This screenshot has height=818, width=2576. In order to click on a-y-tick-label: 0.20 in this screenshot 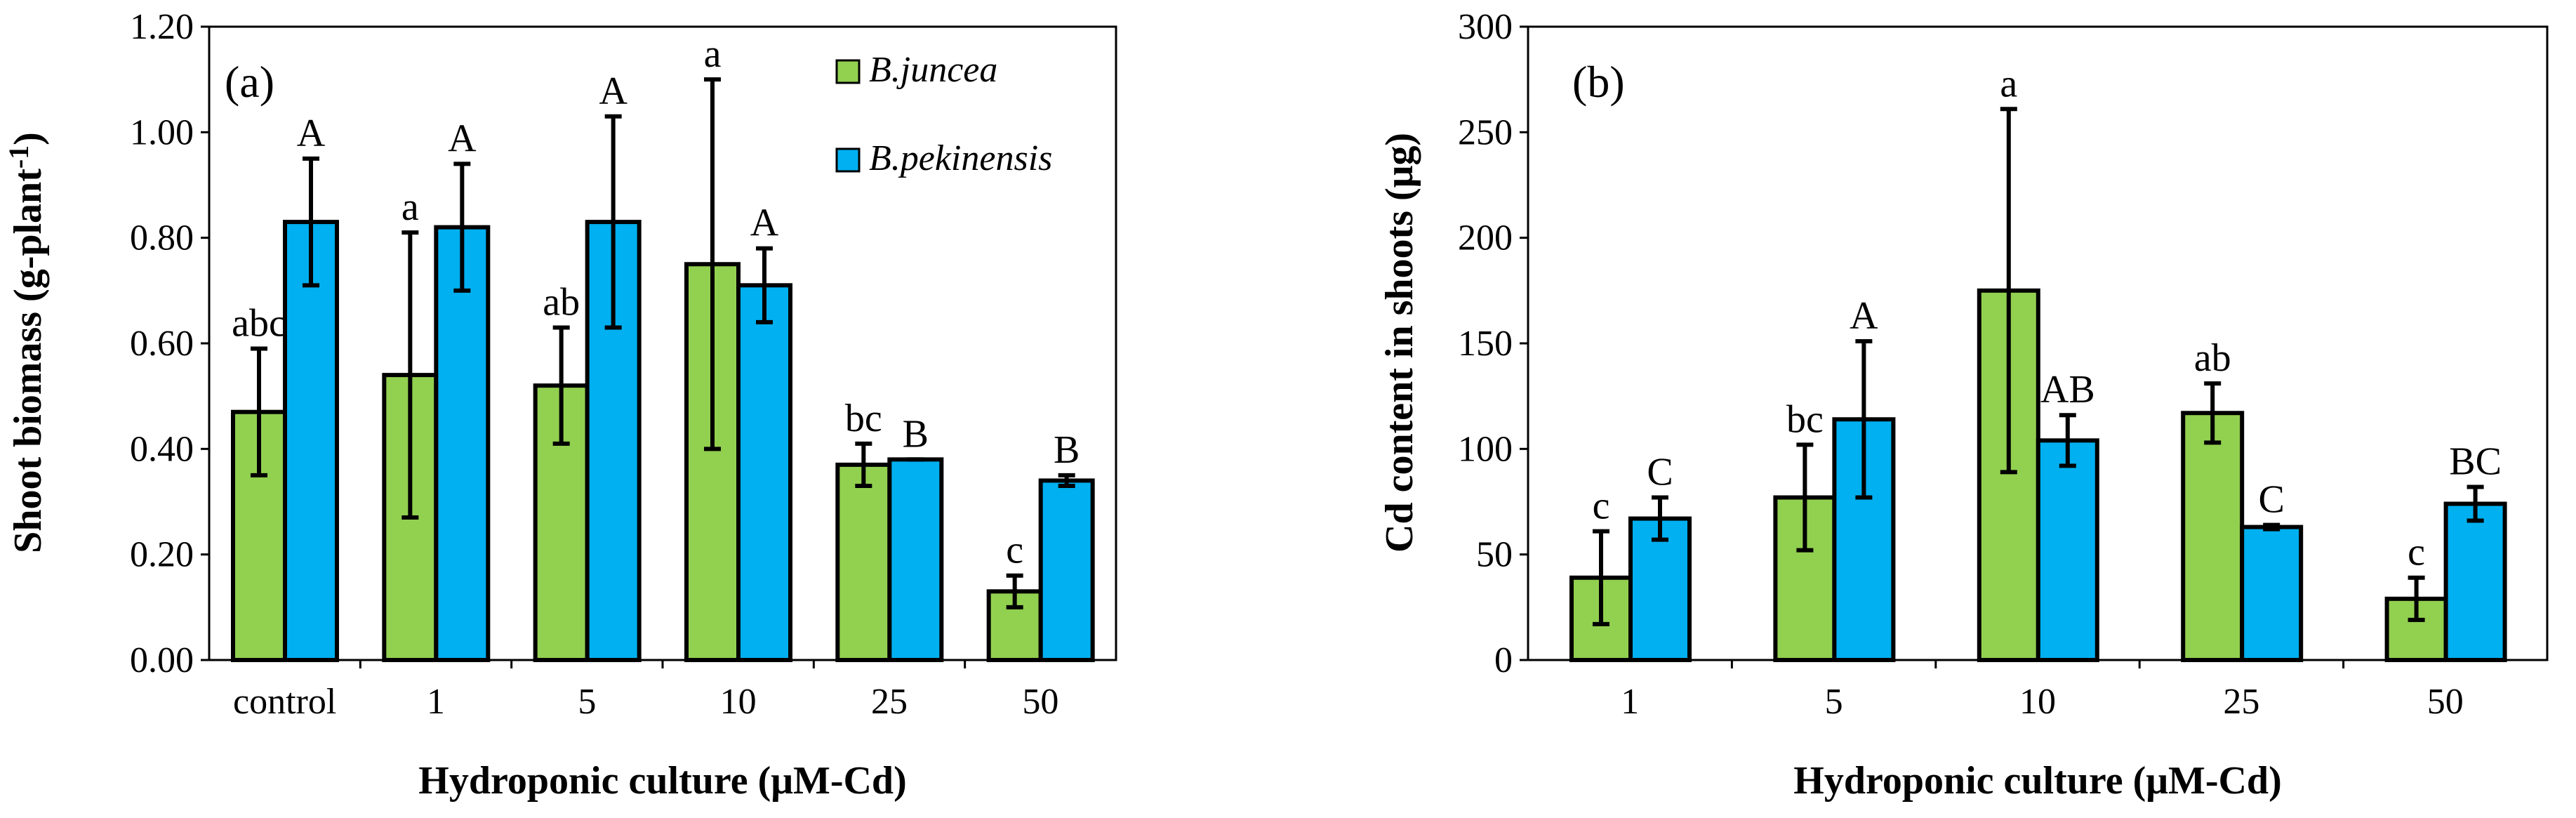, I will do `click(162, 555)`.